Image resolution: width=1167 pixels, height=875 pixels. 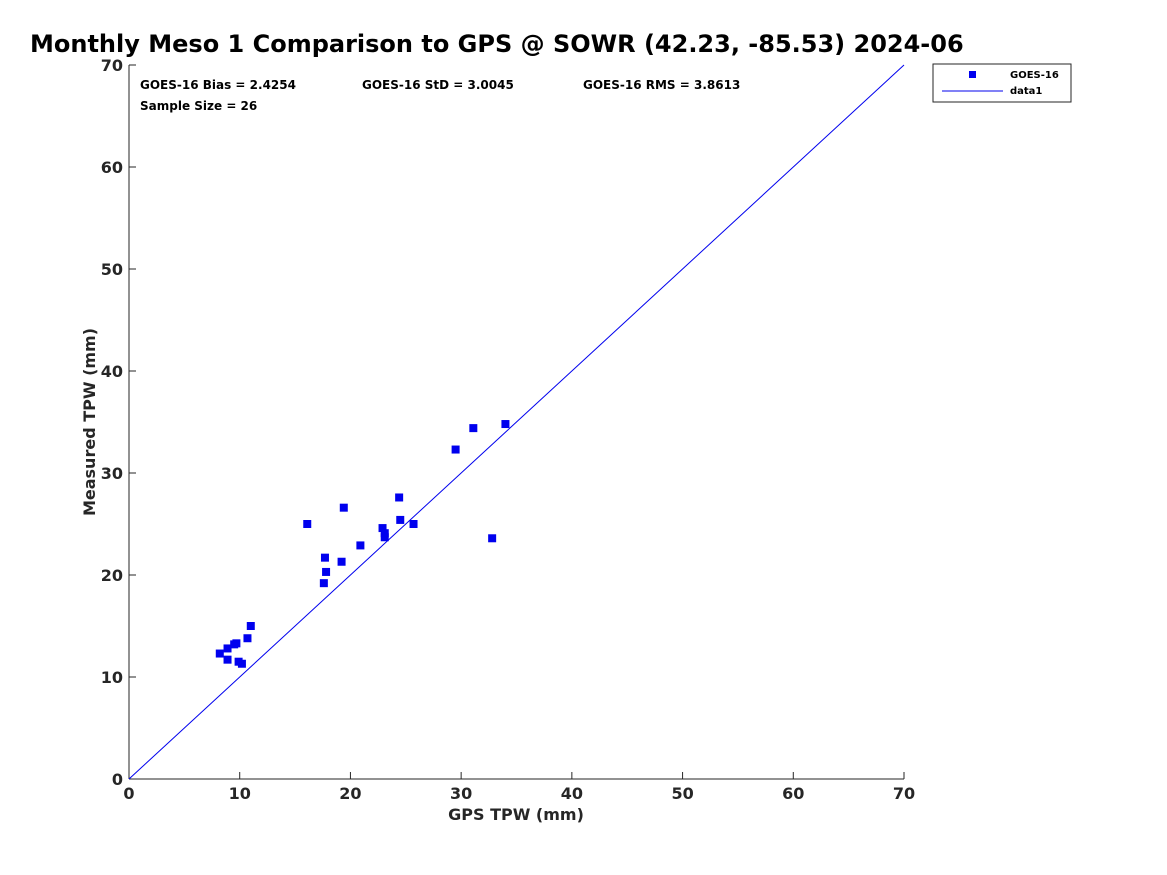 What do you see at coordinates (112, 473) in the screenshot?
I see `y-tick-label: 30` at bounding box center [112, 473].